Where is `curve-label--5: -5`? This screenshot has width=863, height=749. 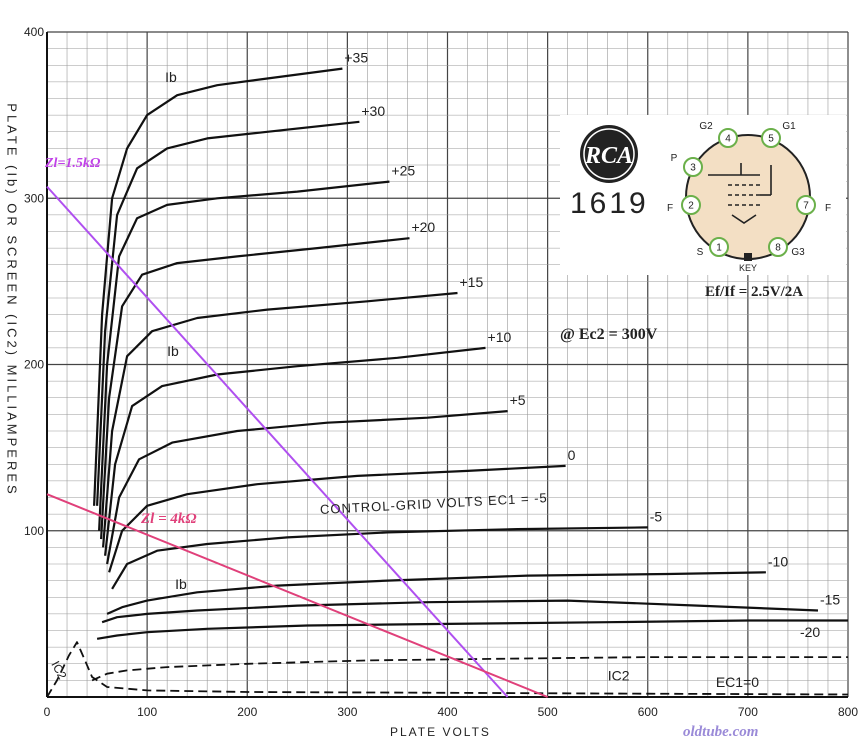
curve-label--5: -5 is located at coordinates (656, 516).